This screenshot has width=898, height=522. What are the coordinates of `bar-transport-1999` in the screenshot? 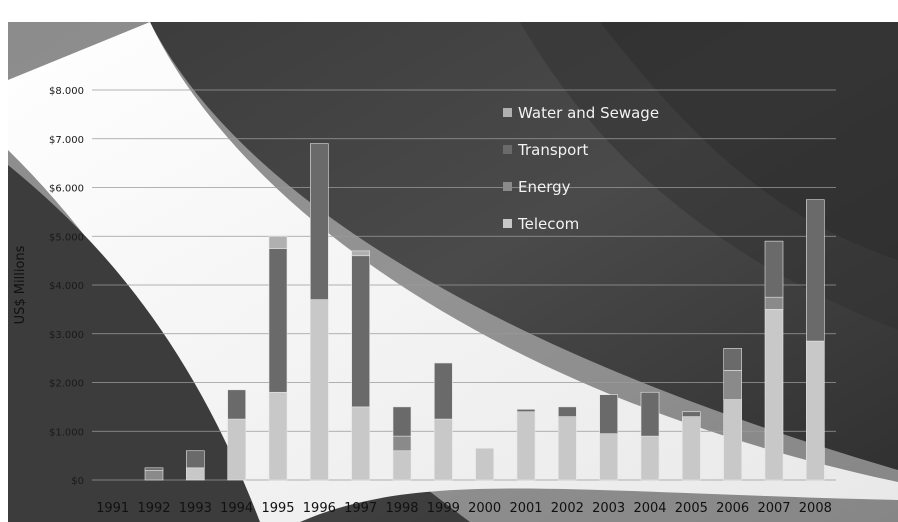 It's located at (443, 391).